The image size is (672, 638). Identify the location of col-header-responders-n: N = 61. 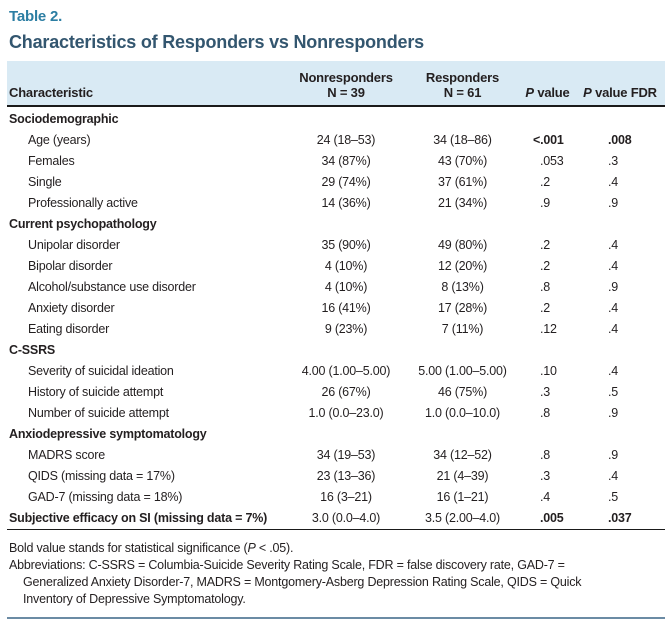
(462, 92).